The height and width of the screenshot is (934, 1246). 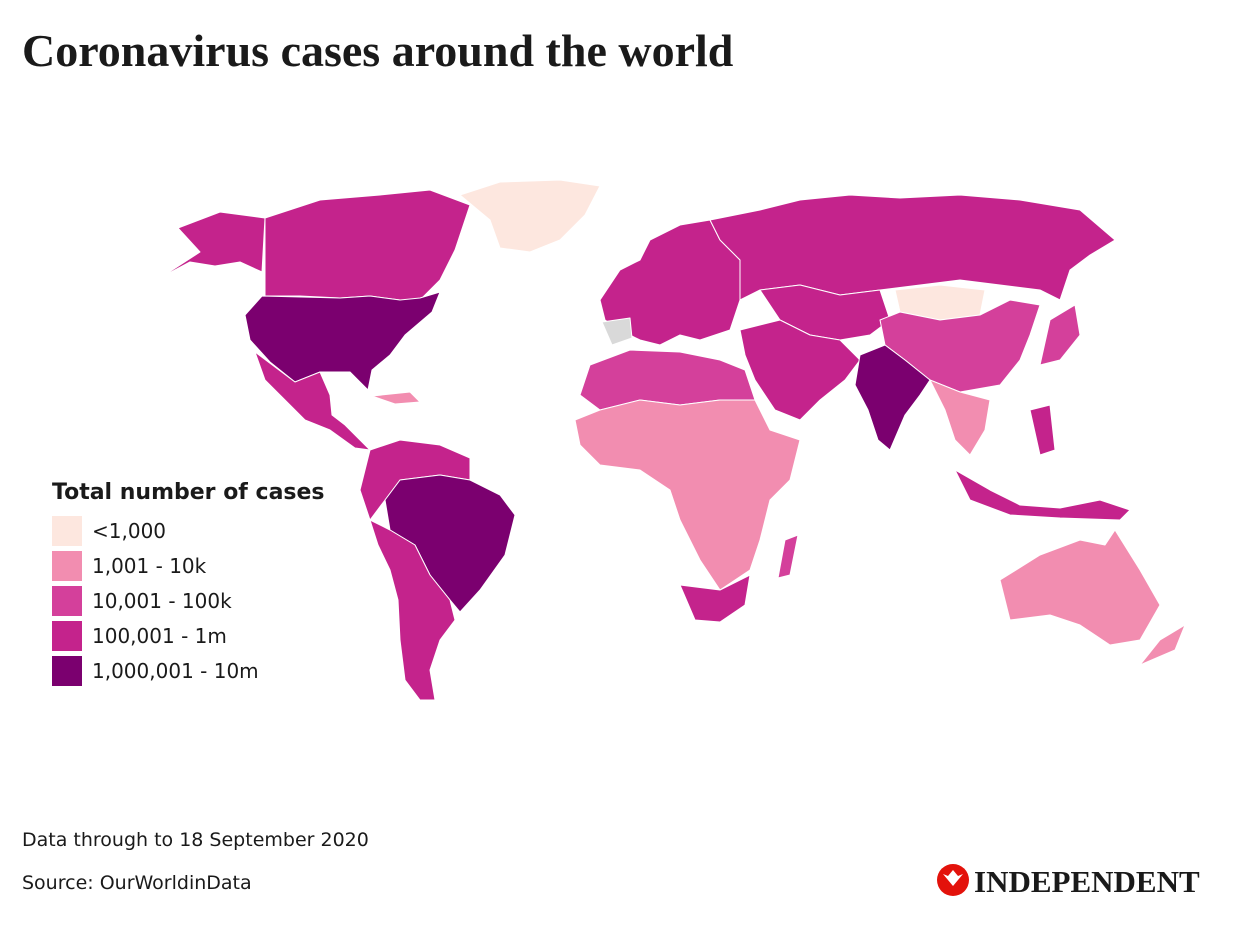 I want to click on logo-eagle, so click(x=953, y=878).